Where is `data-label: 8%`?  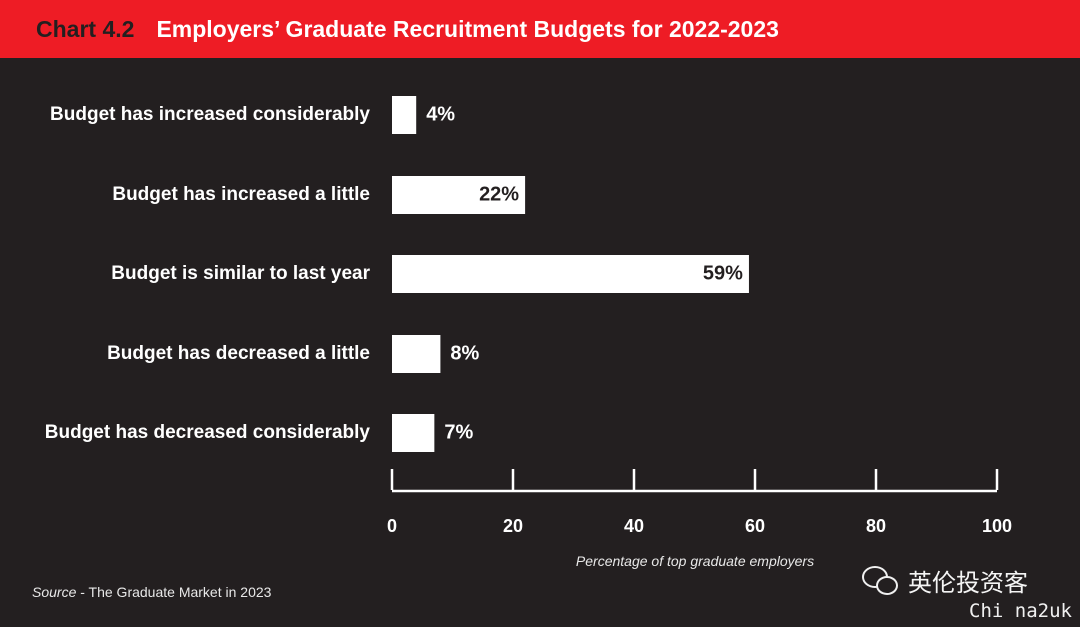 data-label: 8% is located at coordinates (464, 353).